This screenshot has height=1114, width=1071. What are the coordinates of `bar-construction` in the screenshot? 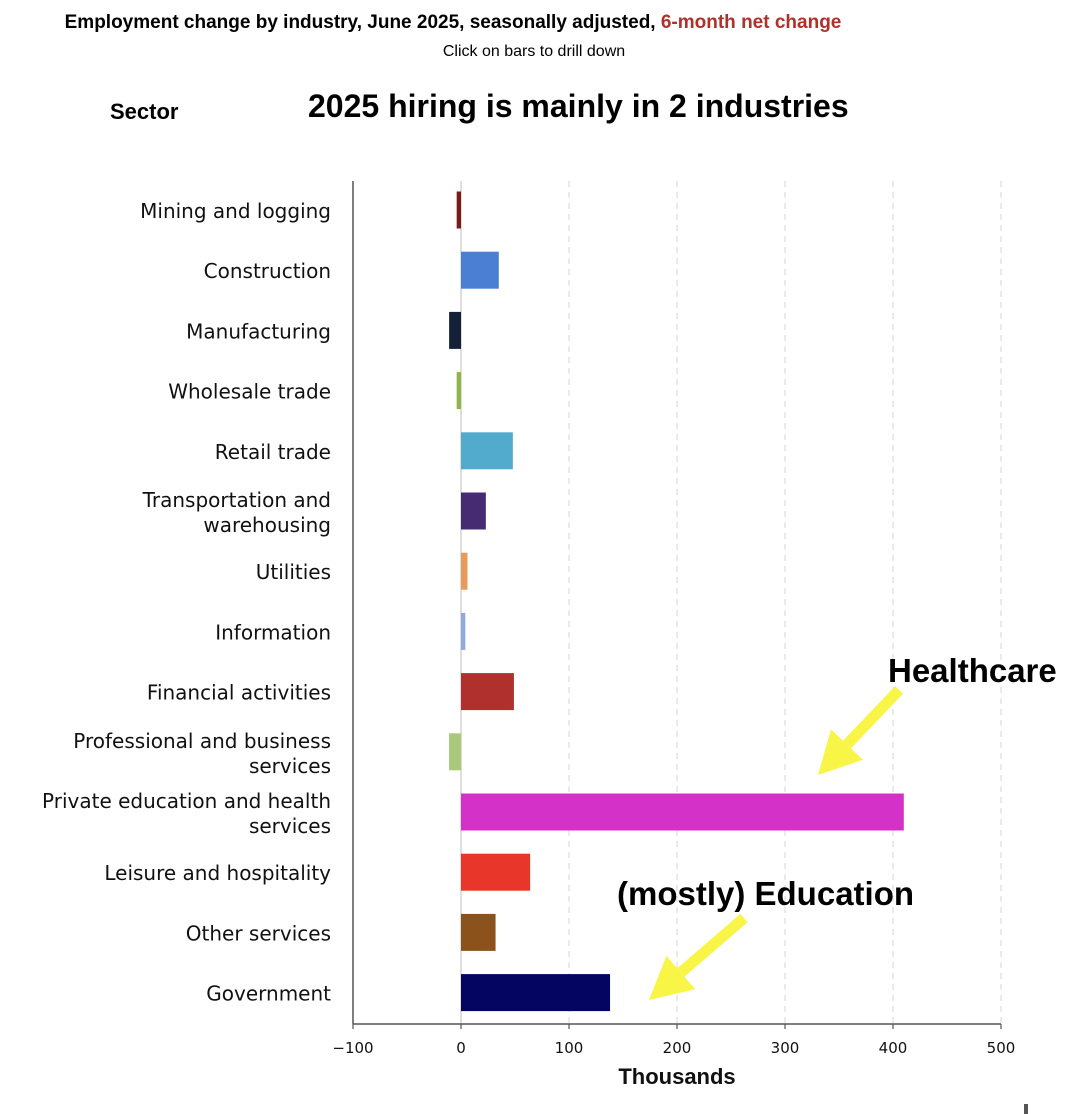 It's located at (480, 270).